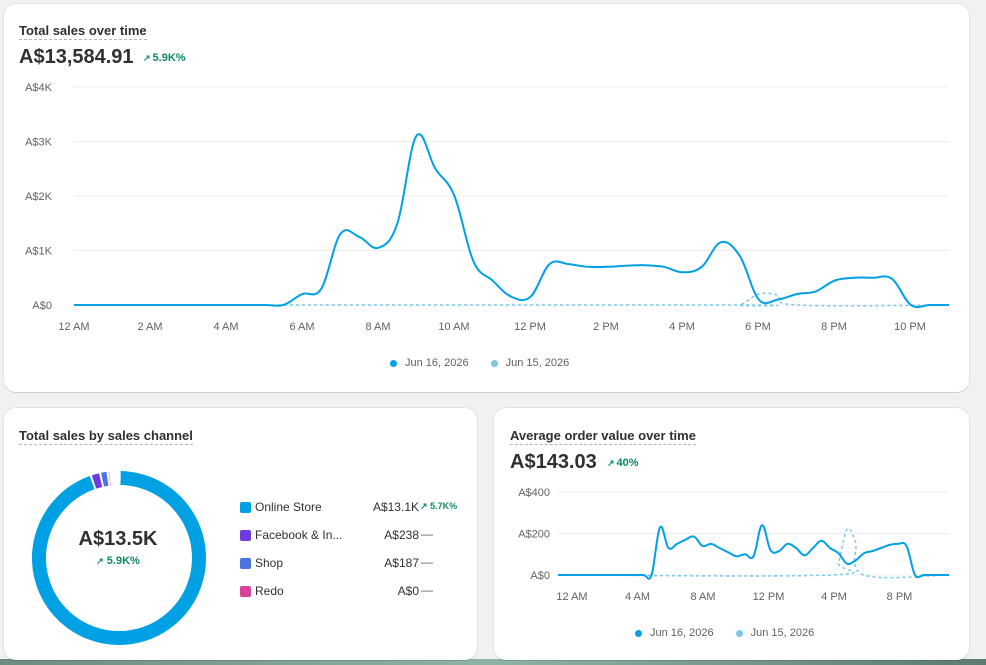 This screenshot has height=665, width=986. What do you see at coordinates (39, 252) in the screenshot?
I see `y-tick-label: A$1K` at bounding box center [39, 252].